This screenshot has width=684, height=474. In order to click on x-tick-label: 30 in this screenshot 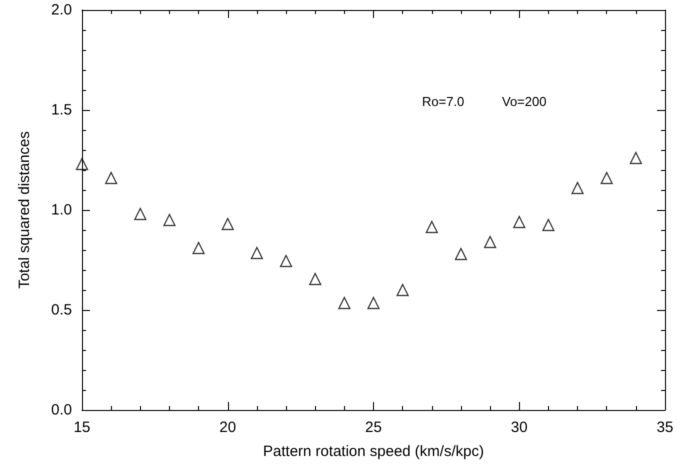, I will do `click(519, 427)`.